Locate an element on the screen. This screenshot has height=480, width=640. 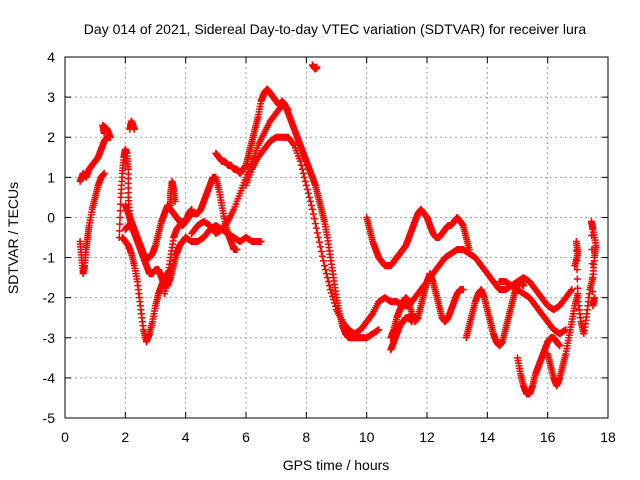
series-track-s is located at coordinates (401, 334).